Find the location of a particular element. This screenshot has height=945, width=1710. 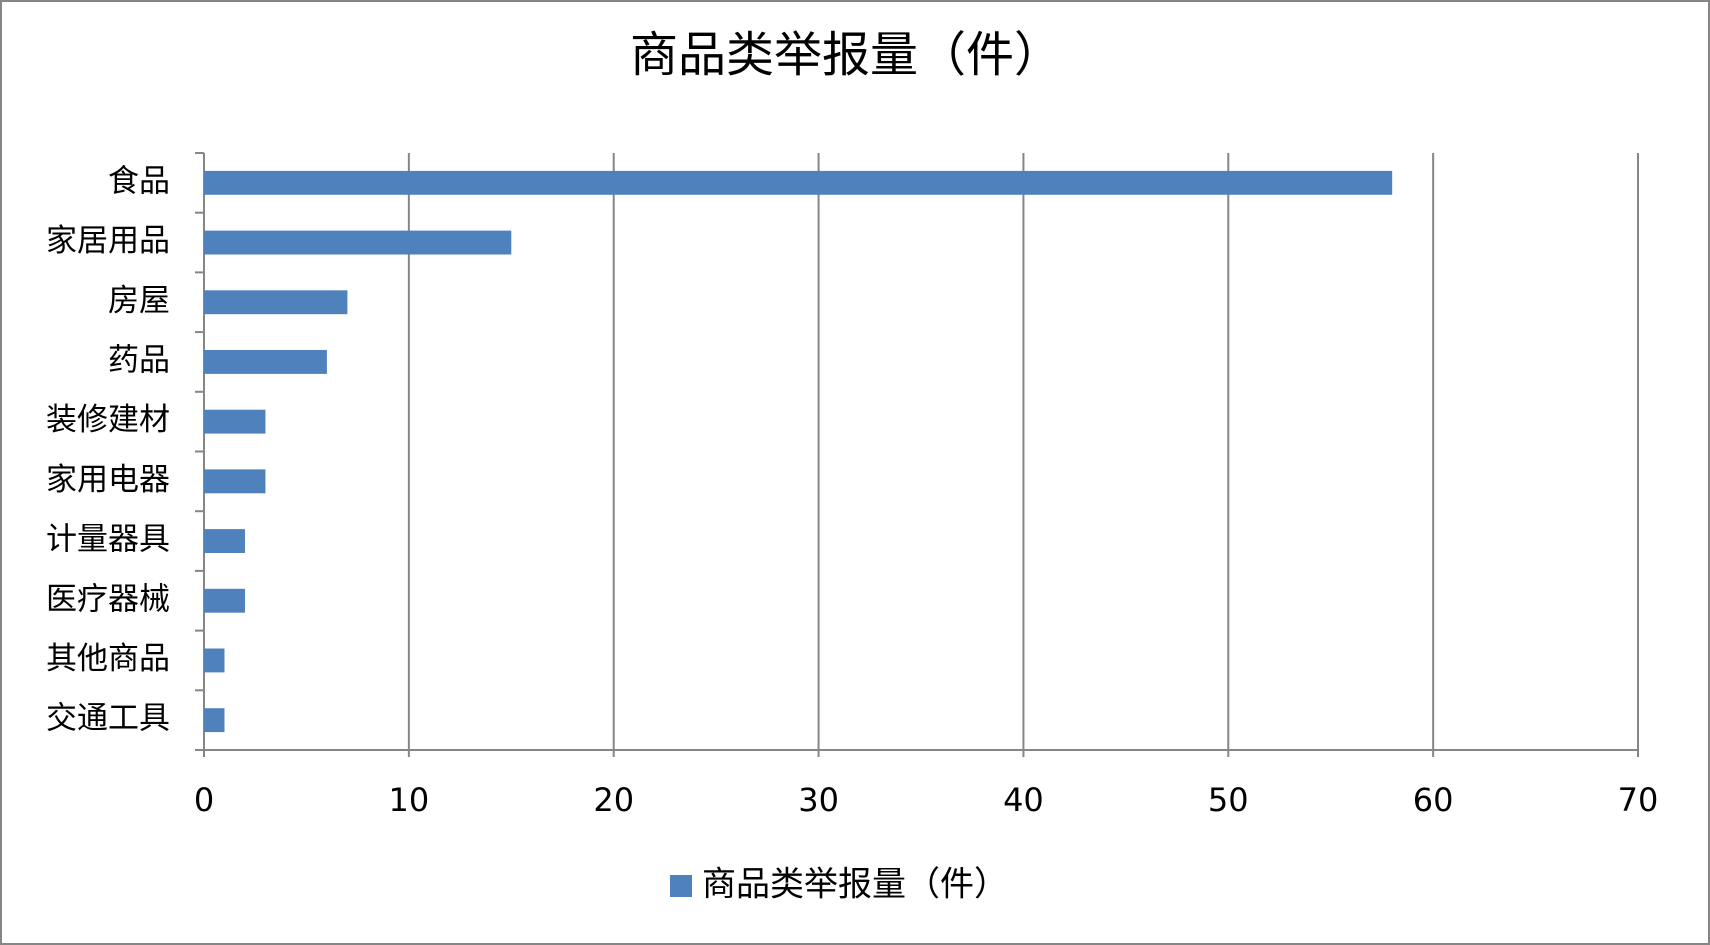

legend-label: 商品类举报量（件） is located at coordinates (855, 885).